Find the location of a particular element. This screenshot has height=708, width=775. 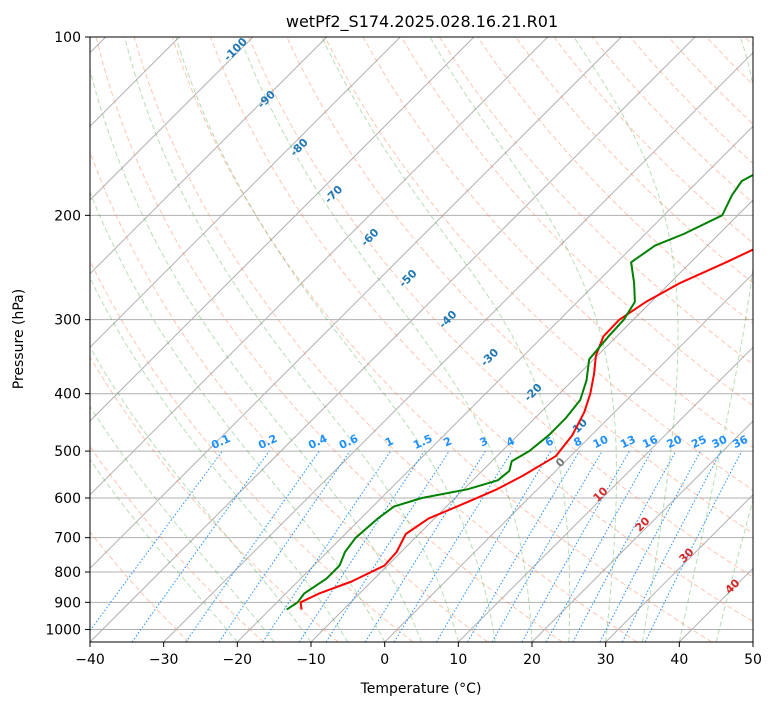

x-tick-label: −40 is located at coordinates (90, 660).